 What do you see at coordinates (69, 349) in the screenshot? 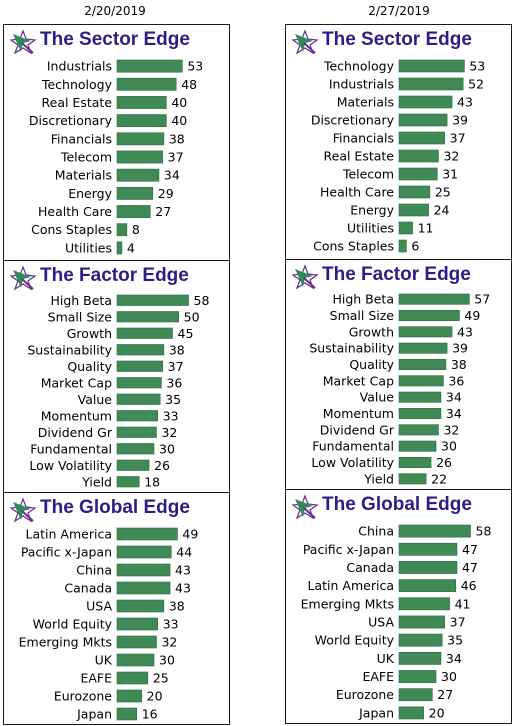
I see `category-label: Sustainability` at bounding box center [69, 349].